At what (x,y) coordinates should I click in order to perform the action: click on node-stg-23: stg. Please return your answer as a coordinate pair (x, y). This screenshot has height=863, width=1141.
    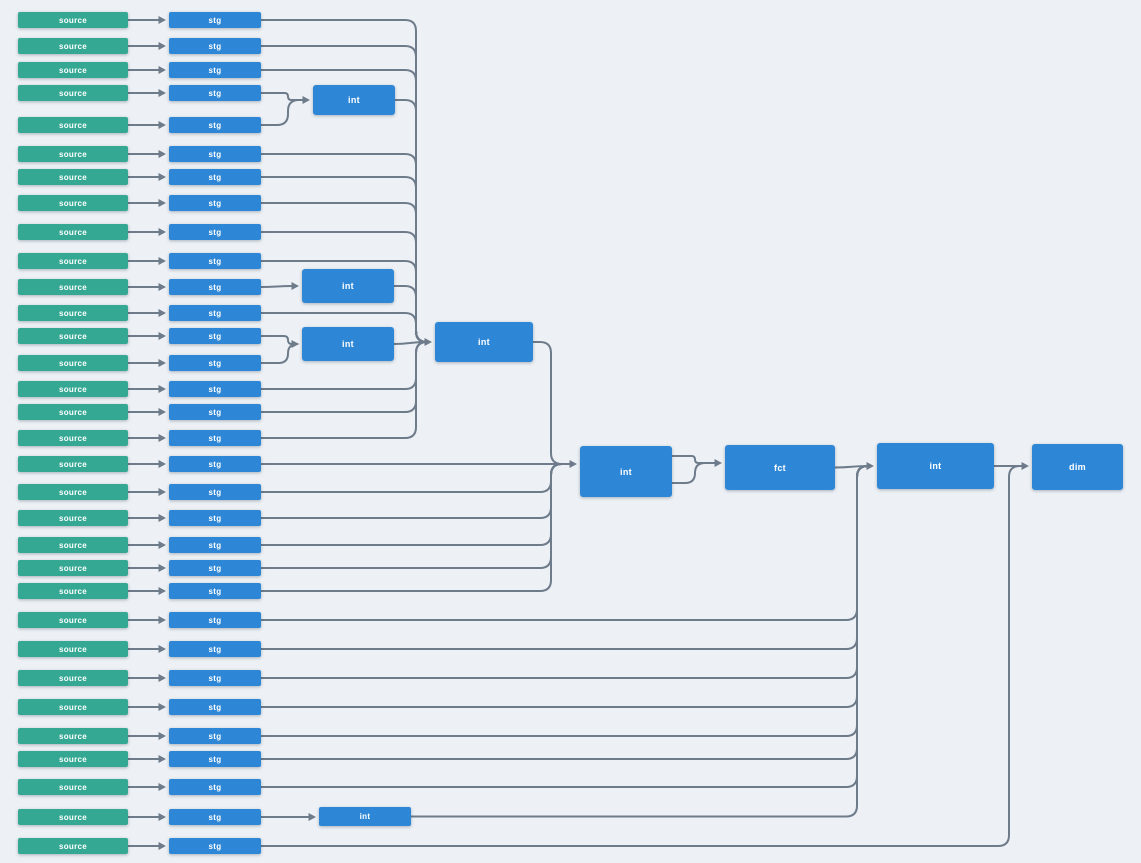
    Looking at the image, I should click on (215, 591).